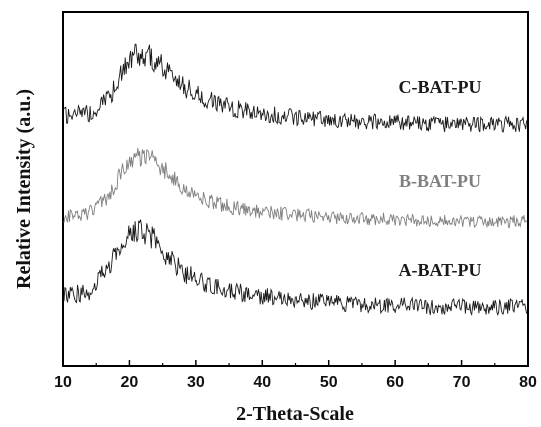 The image size is (541, 427). Describe the element at coordinates (462, 382) in the screenshot. I see `x-tick-label: 70` at that location.